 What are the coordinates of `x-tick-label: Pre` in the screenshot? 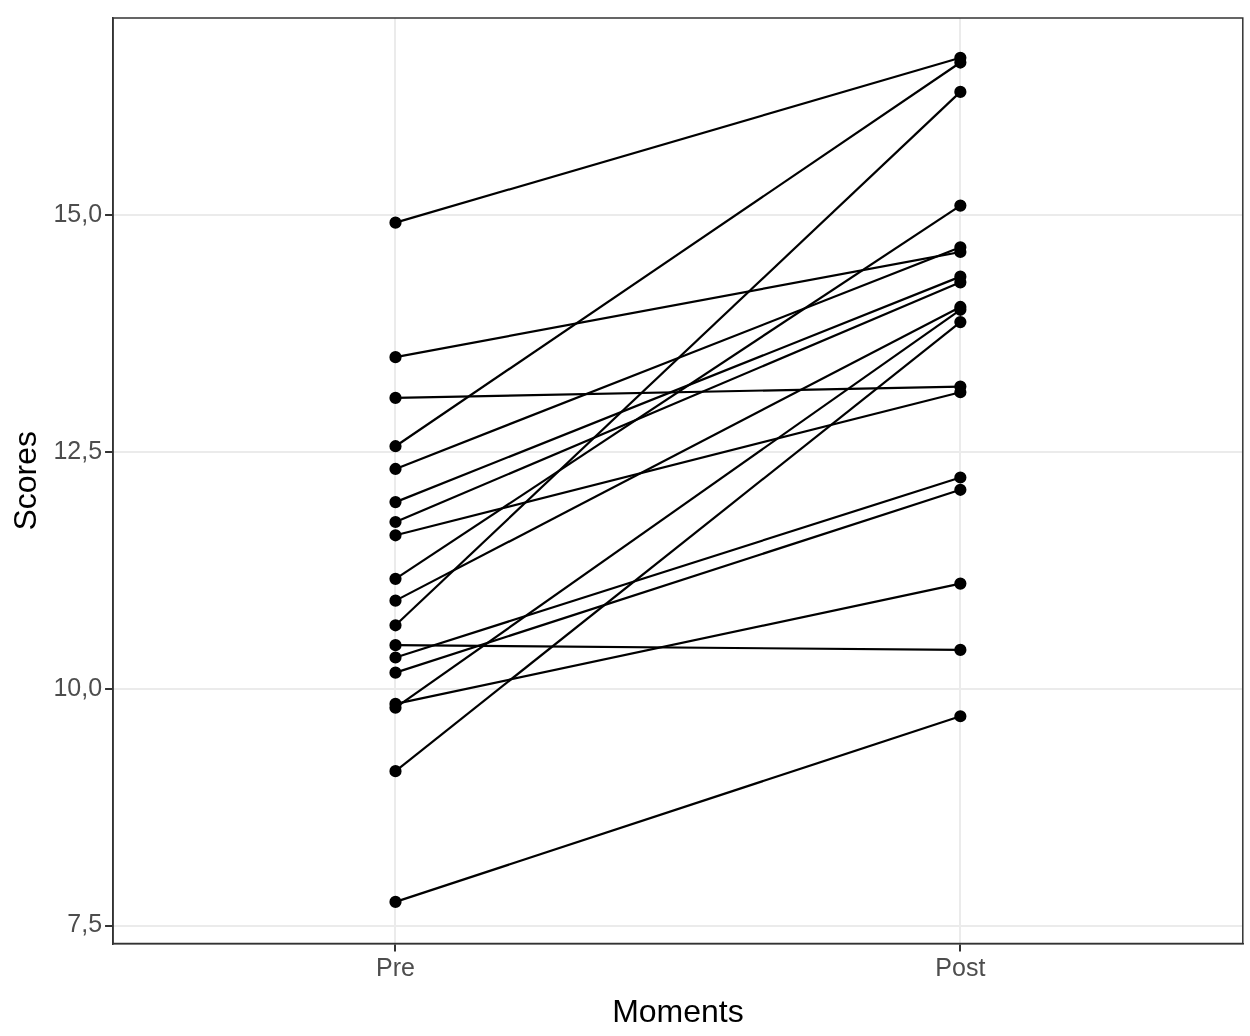 It's located at (395, 967).